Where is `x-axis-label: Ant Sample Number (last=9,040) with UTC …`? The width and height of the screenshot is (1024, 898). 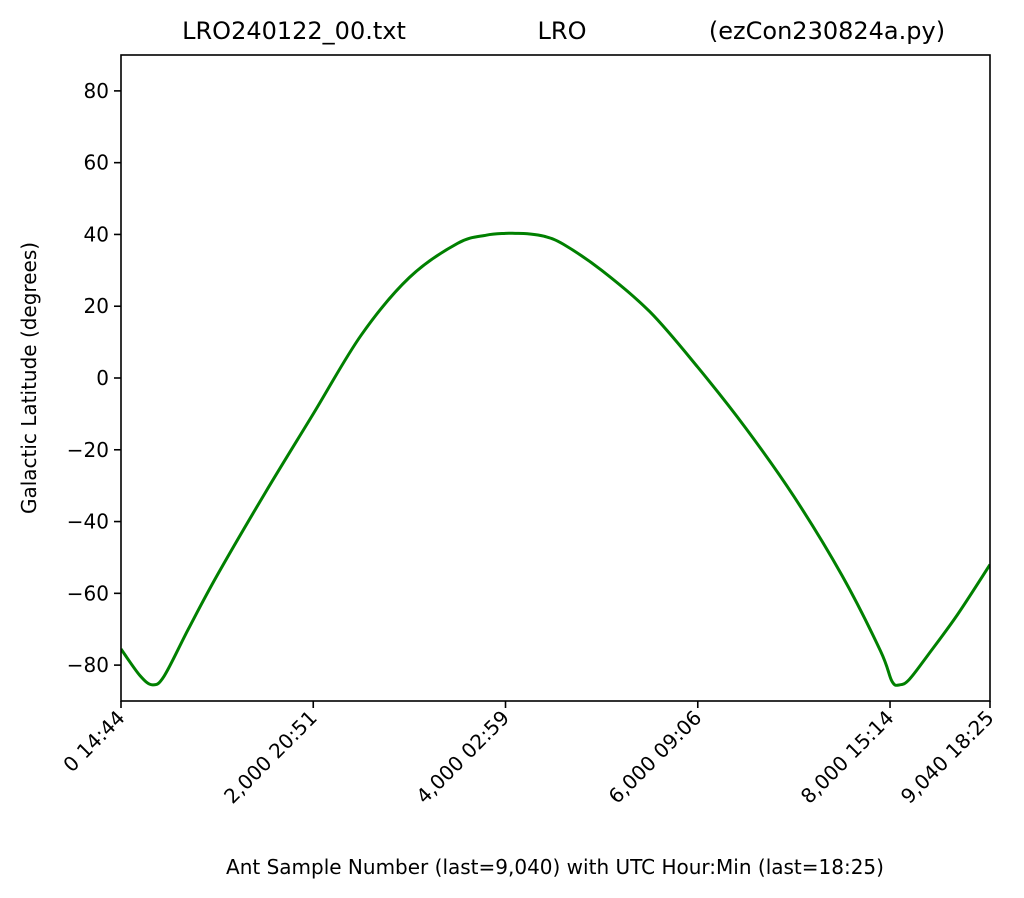
x-axis-label: Ant Sample Number (last=9,040) with UTC … is located at coordinates (555, 867).